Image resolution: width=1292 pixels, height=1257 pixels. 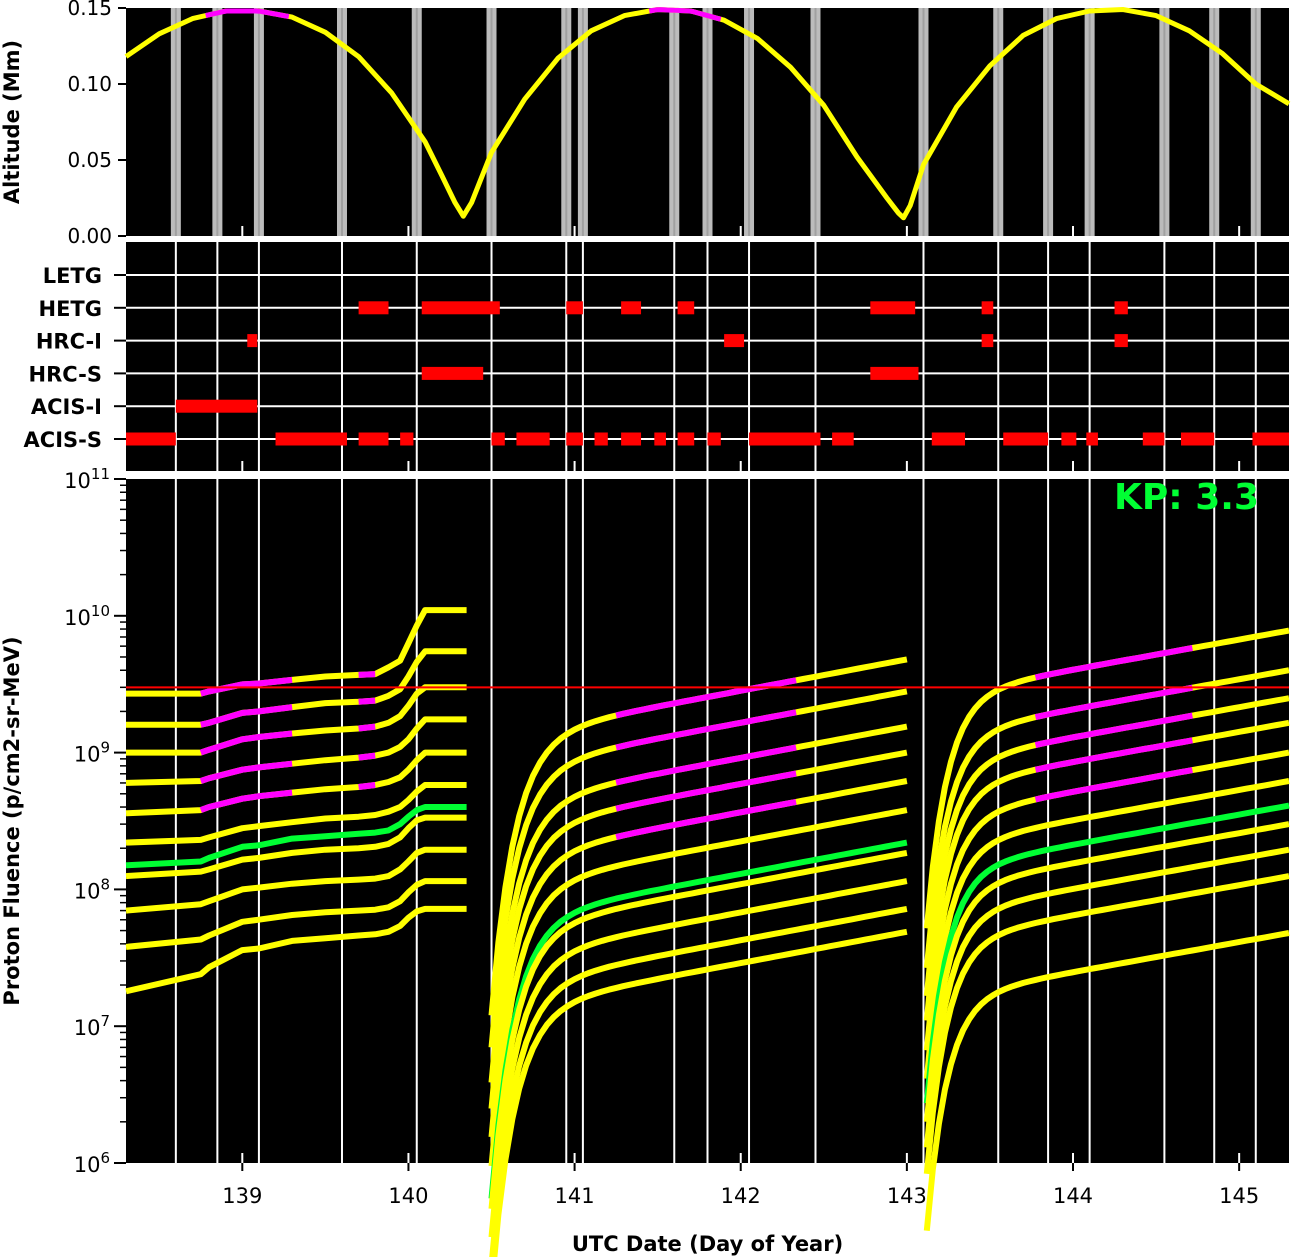 I want to click on fluence-xtick-label-1: 140, so click(x=408, y=1196).